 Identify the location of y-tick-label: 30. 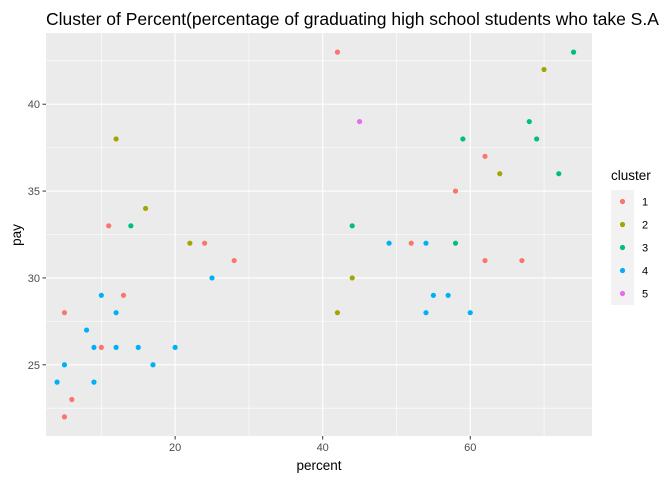
(34, 279).